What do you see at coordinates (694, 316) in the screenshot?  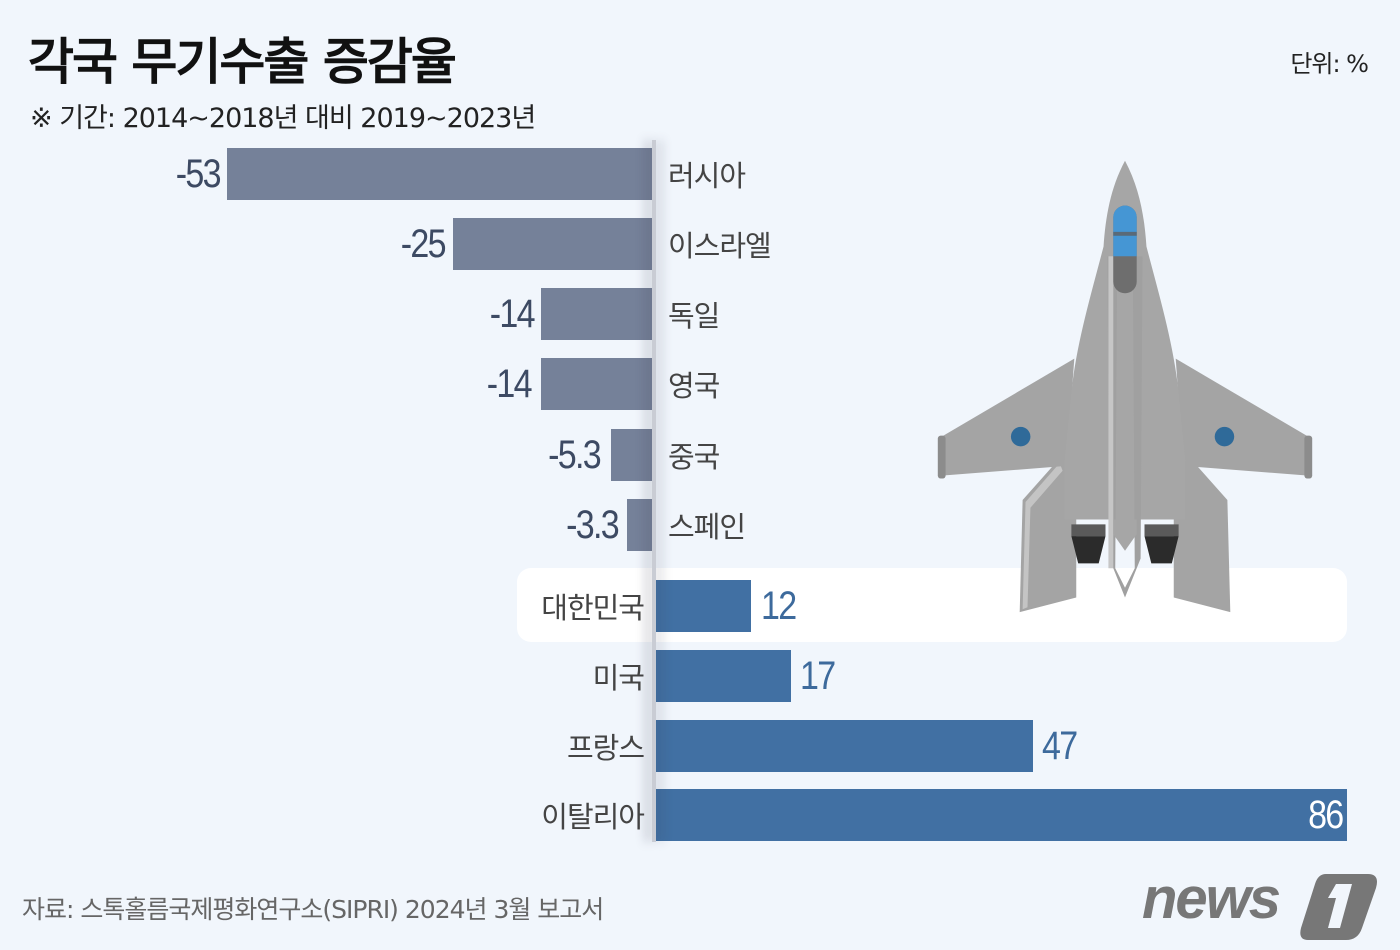 I see `country-label: 독일` at bounding box center [694, 316].